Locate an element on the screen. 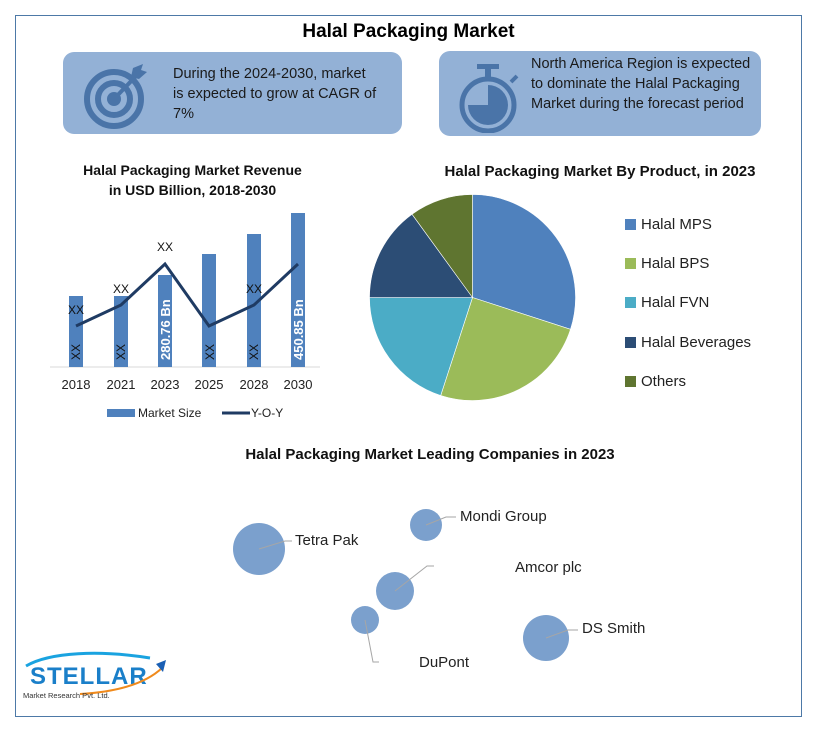 This screenshot has width=817, height=735. pie-slice-halal-fvn is located at coordinates (421, 346).